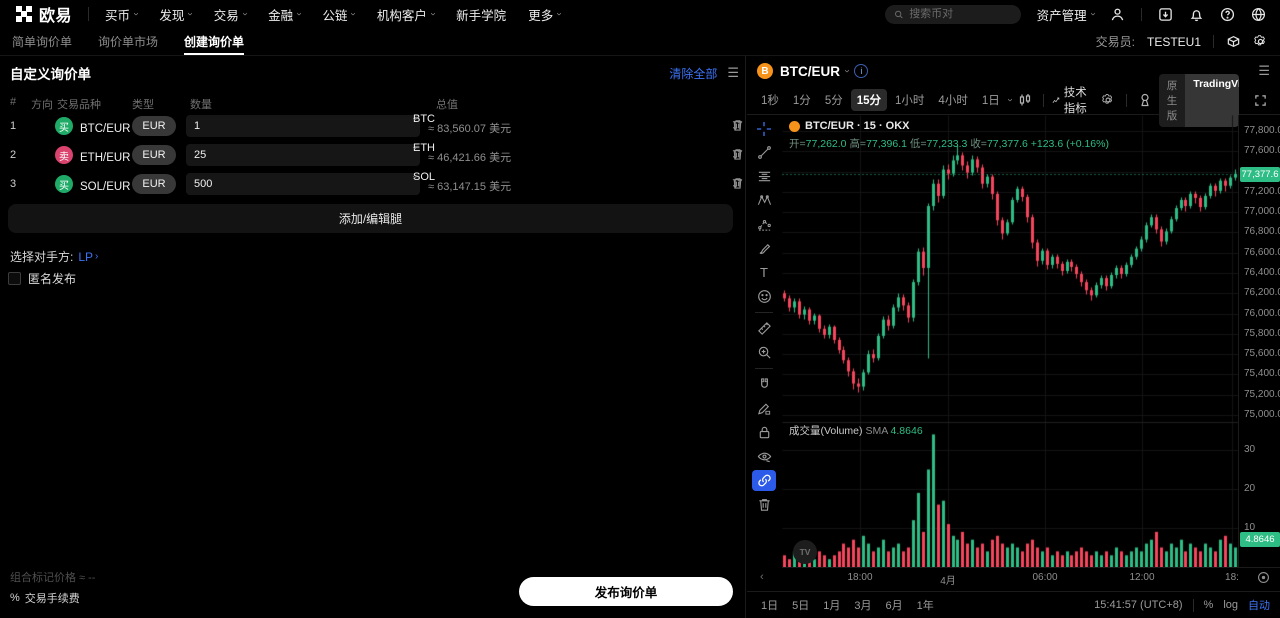 The height and width of the screenshot is (618, 1280). I want to click on search-box, so click(952, 14).